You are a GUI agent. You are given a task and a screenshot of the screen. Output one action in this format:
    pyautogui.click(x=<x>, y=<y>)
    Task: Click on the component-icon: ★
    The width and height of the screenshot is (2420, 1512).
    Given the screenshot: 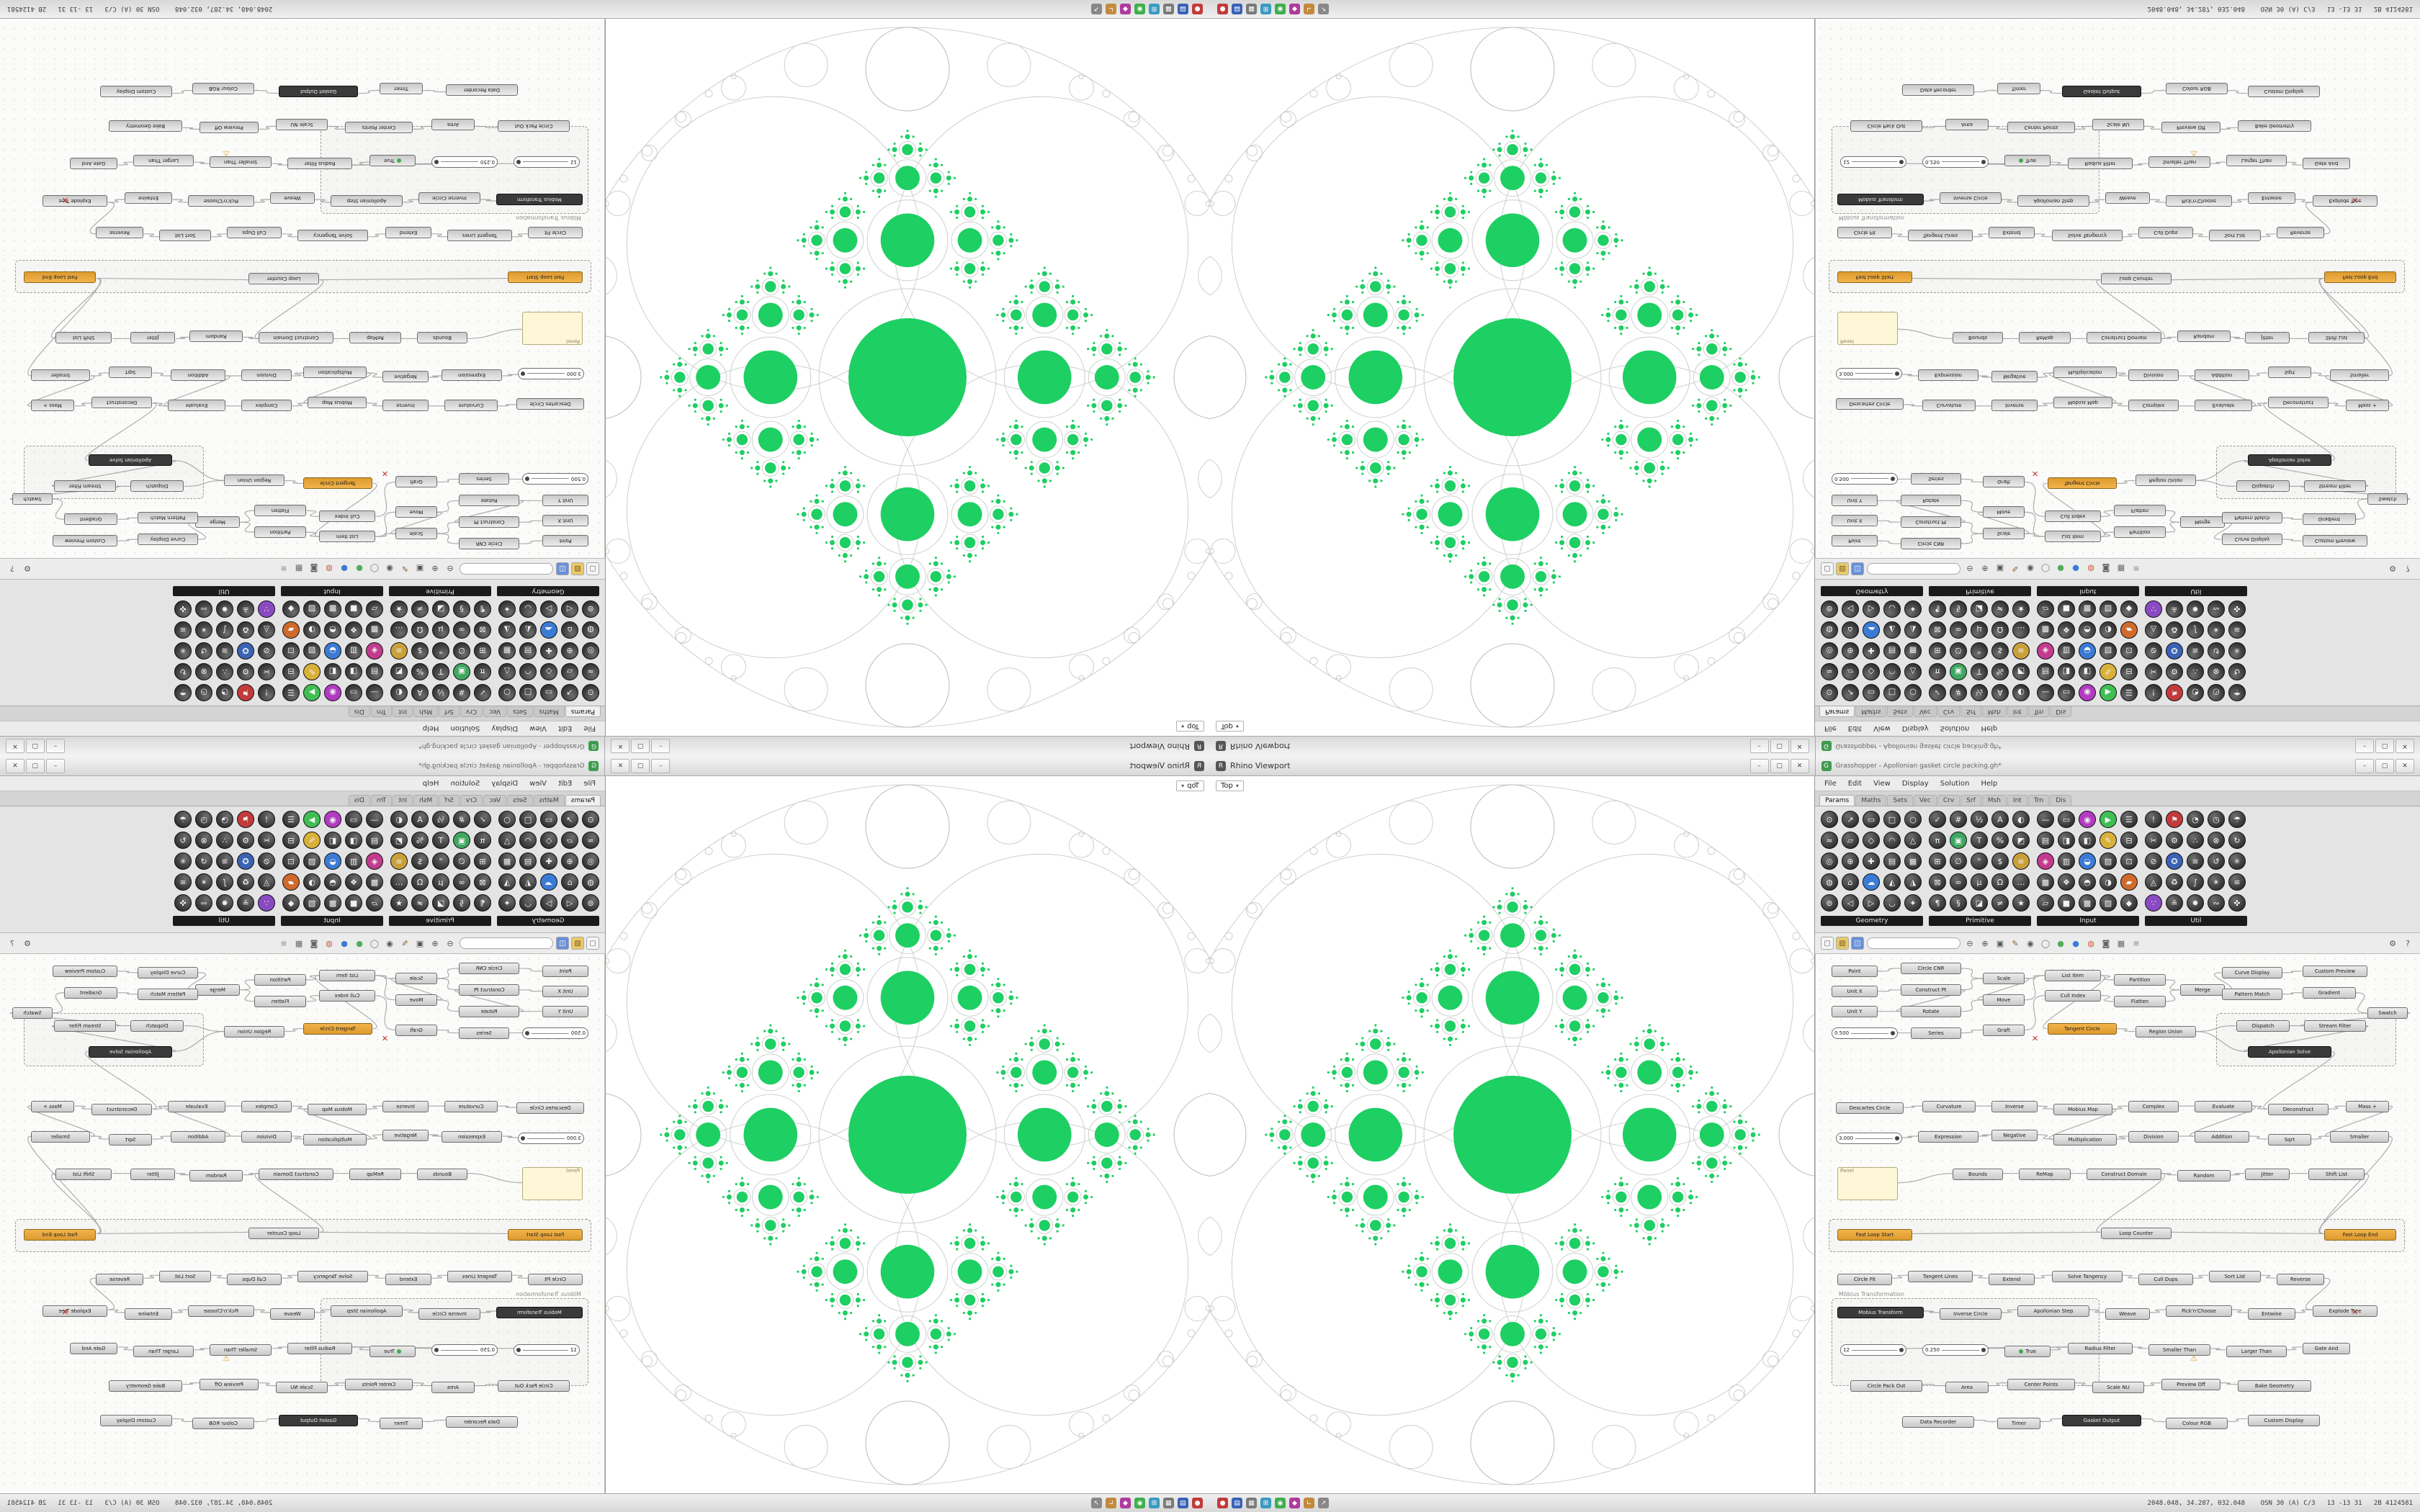 What is the action you would take?
    pyautogui.click(x=2021, y=609)
    